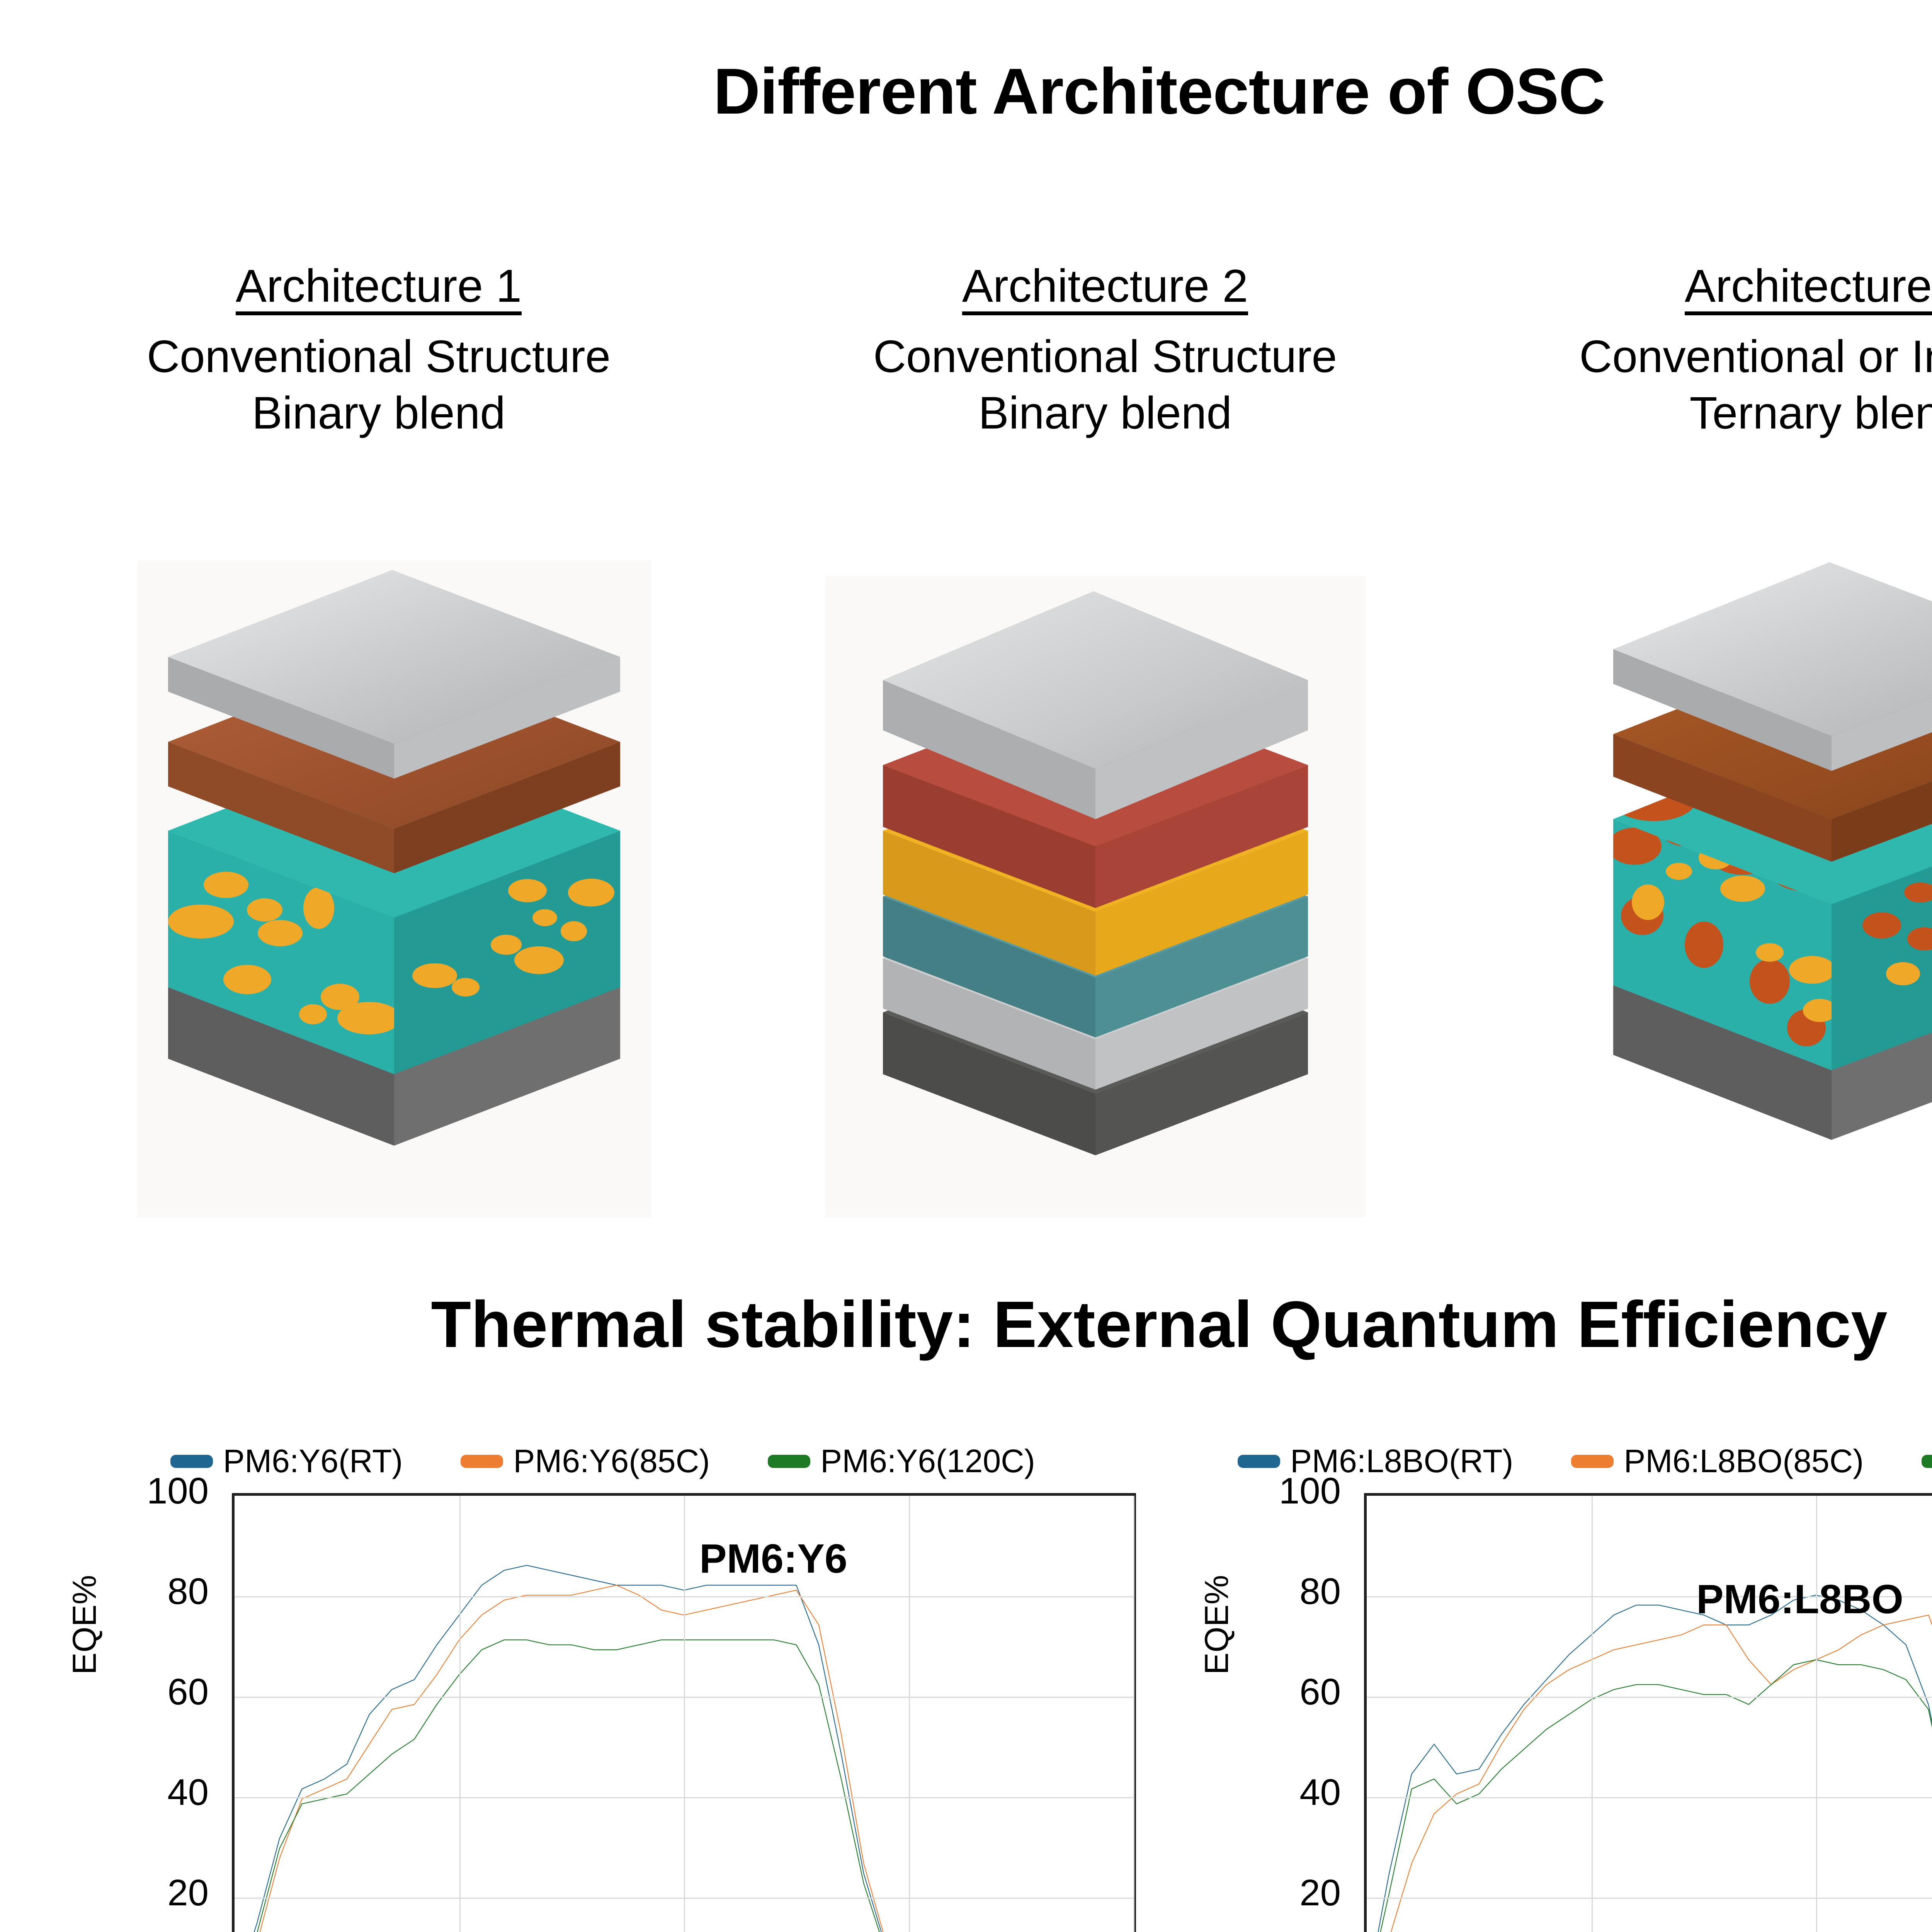 This screenshot has height=1932, width=1932. What do you see at coordinates (1756, 356) in the screenshot?
I see `architecture-3-line1: Conventional or Inverted` at bounding box center [1756, 356].